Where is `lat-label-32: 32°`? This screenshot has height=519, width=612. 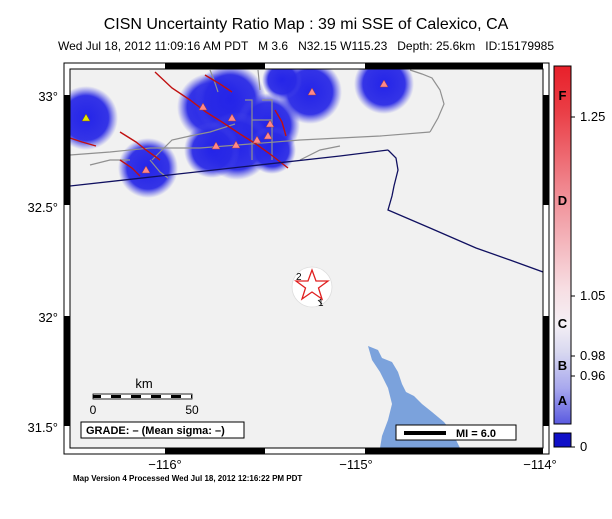
lat-label-32: 32° is located at coordinates (48, 317).